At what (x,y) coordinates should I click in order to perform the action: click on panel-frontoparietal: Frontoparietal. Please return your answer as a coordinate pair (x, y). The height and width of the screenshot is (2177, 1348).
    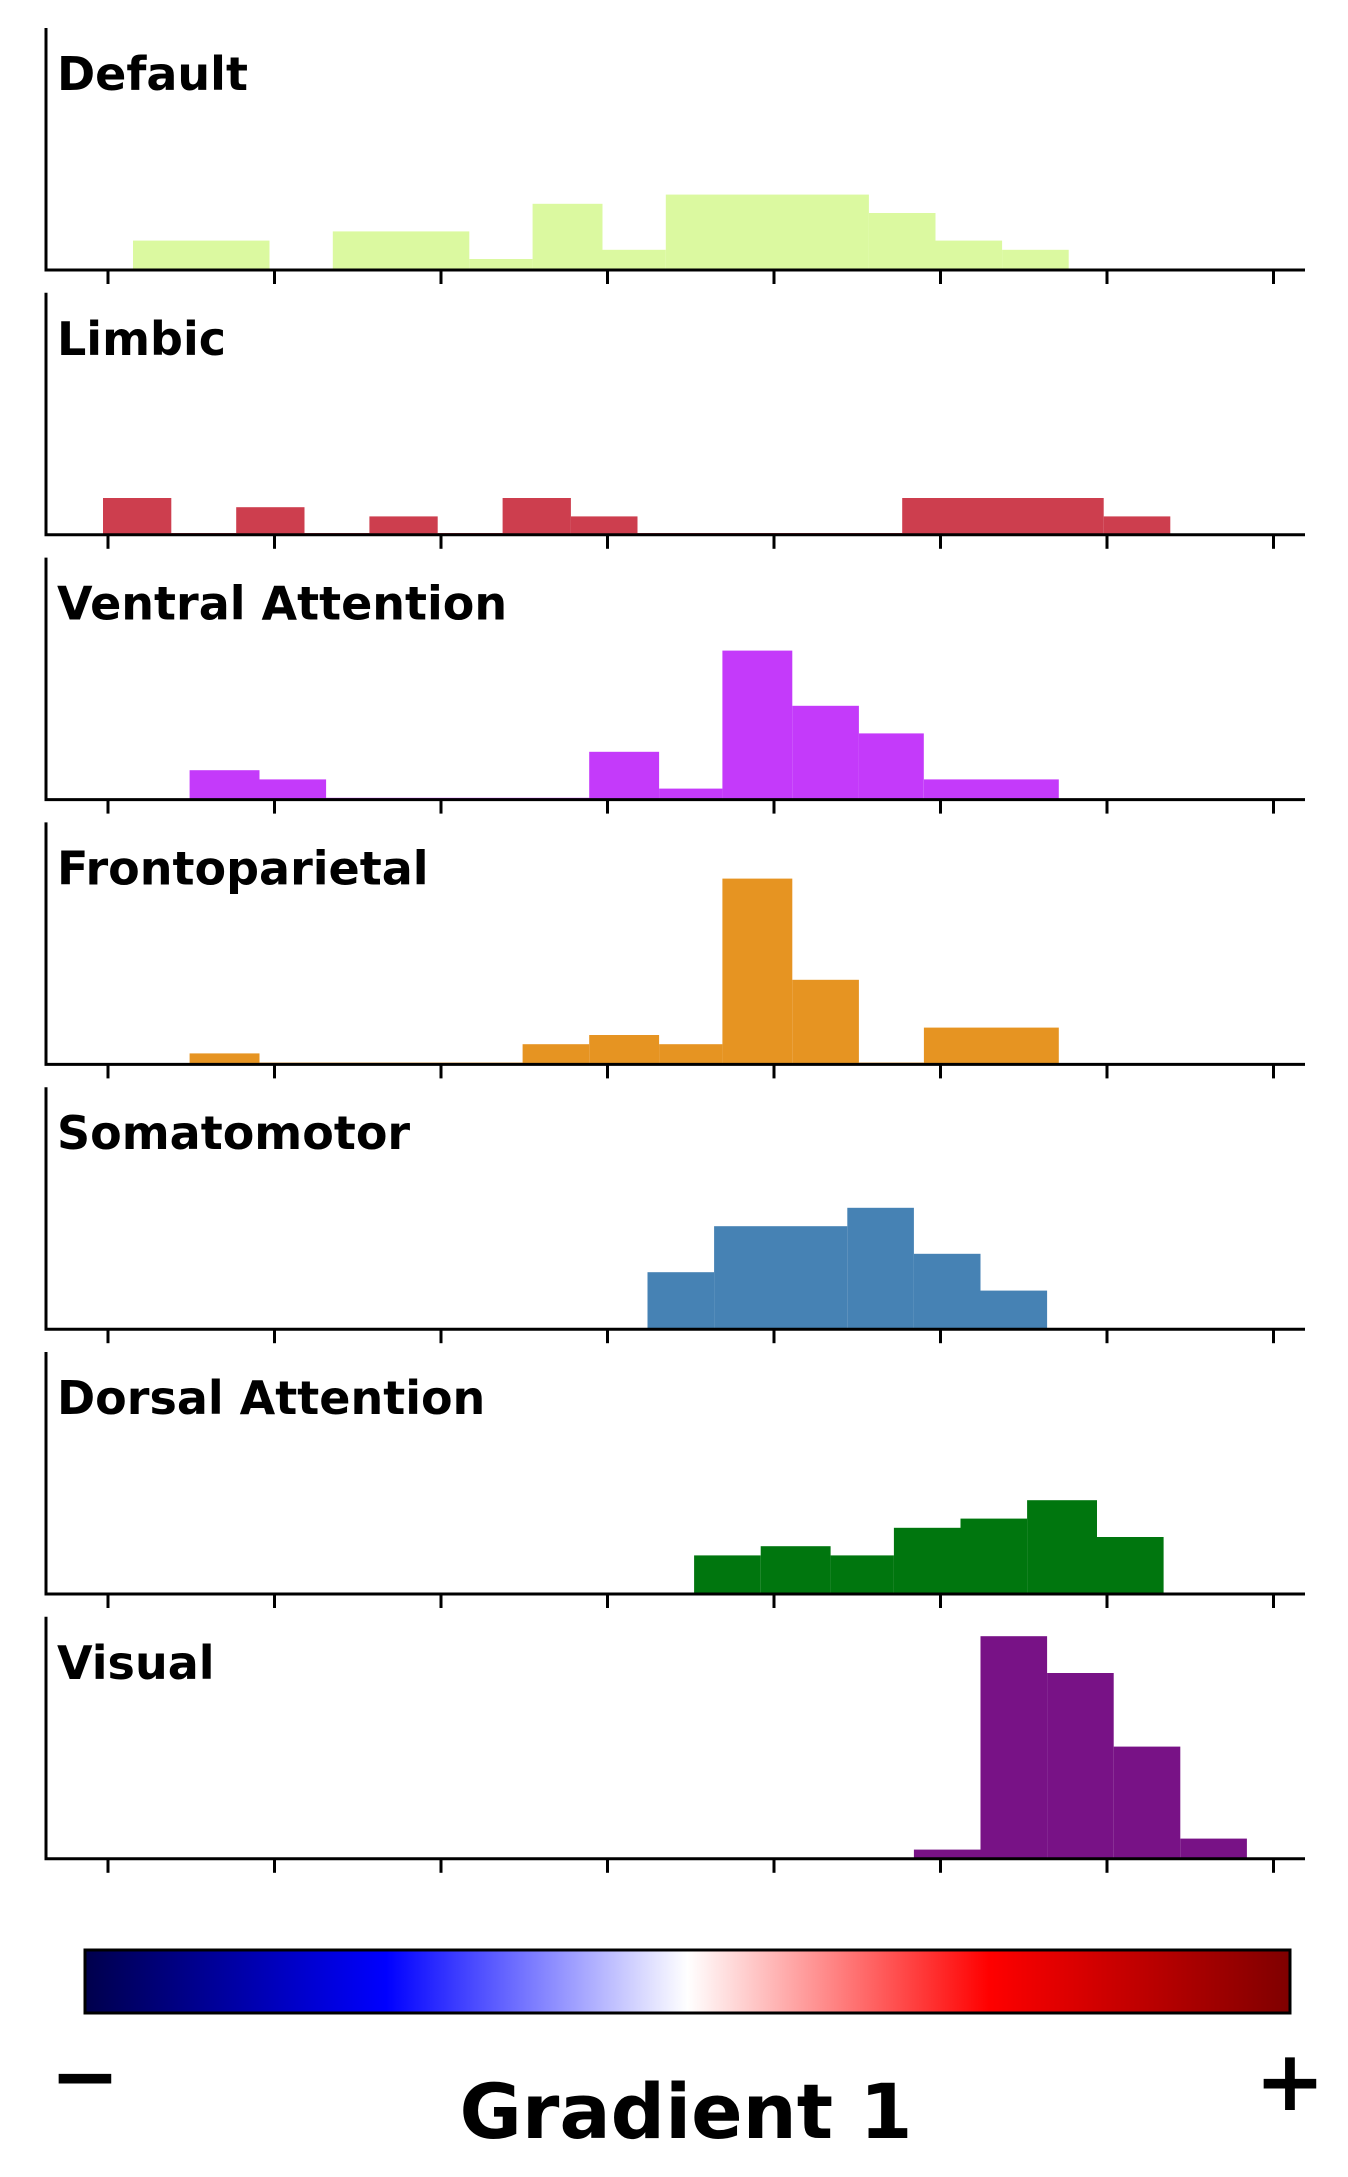
    Looking at the image, I should click on (674, 950).